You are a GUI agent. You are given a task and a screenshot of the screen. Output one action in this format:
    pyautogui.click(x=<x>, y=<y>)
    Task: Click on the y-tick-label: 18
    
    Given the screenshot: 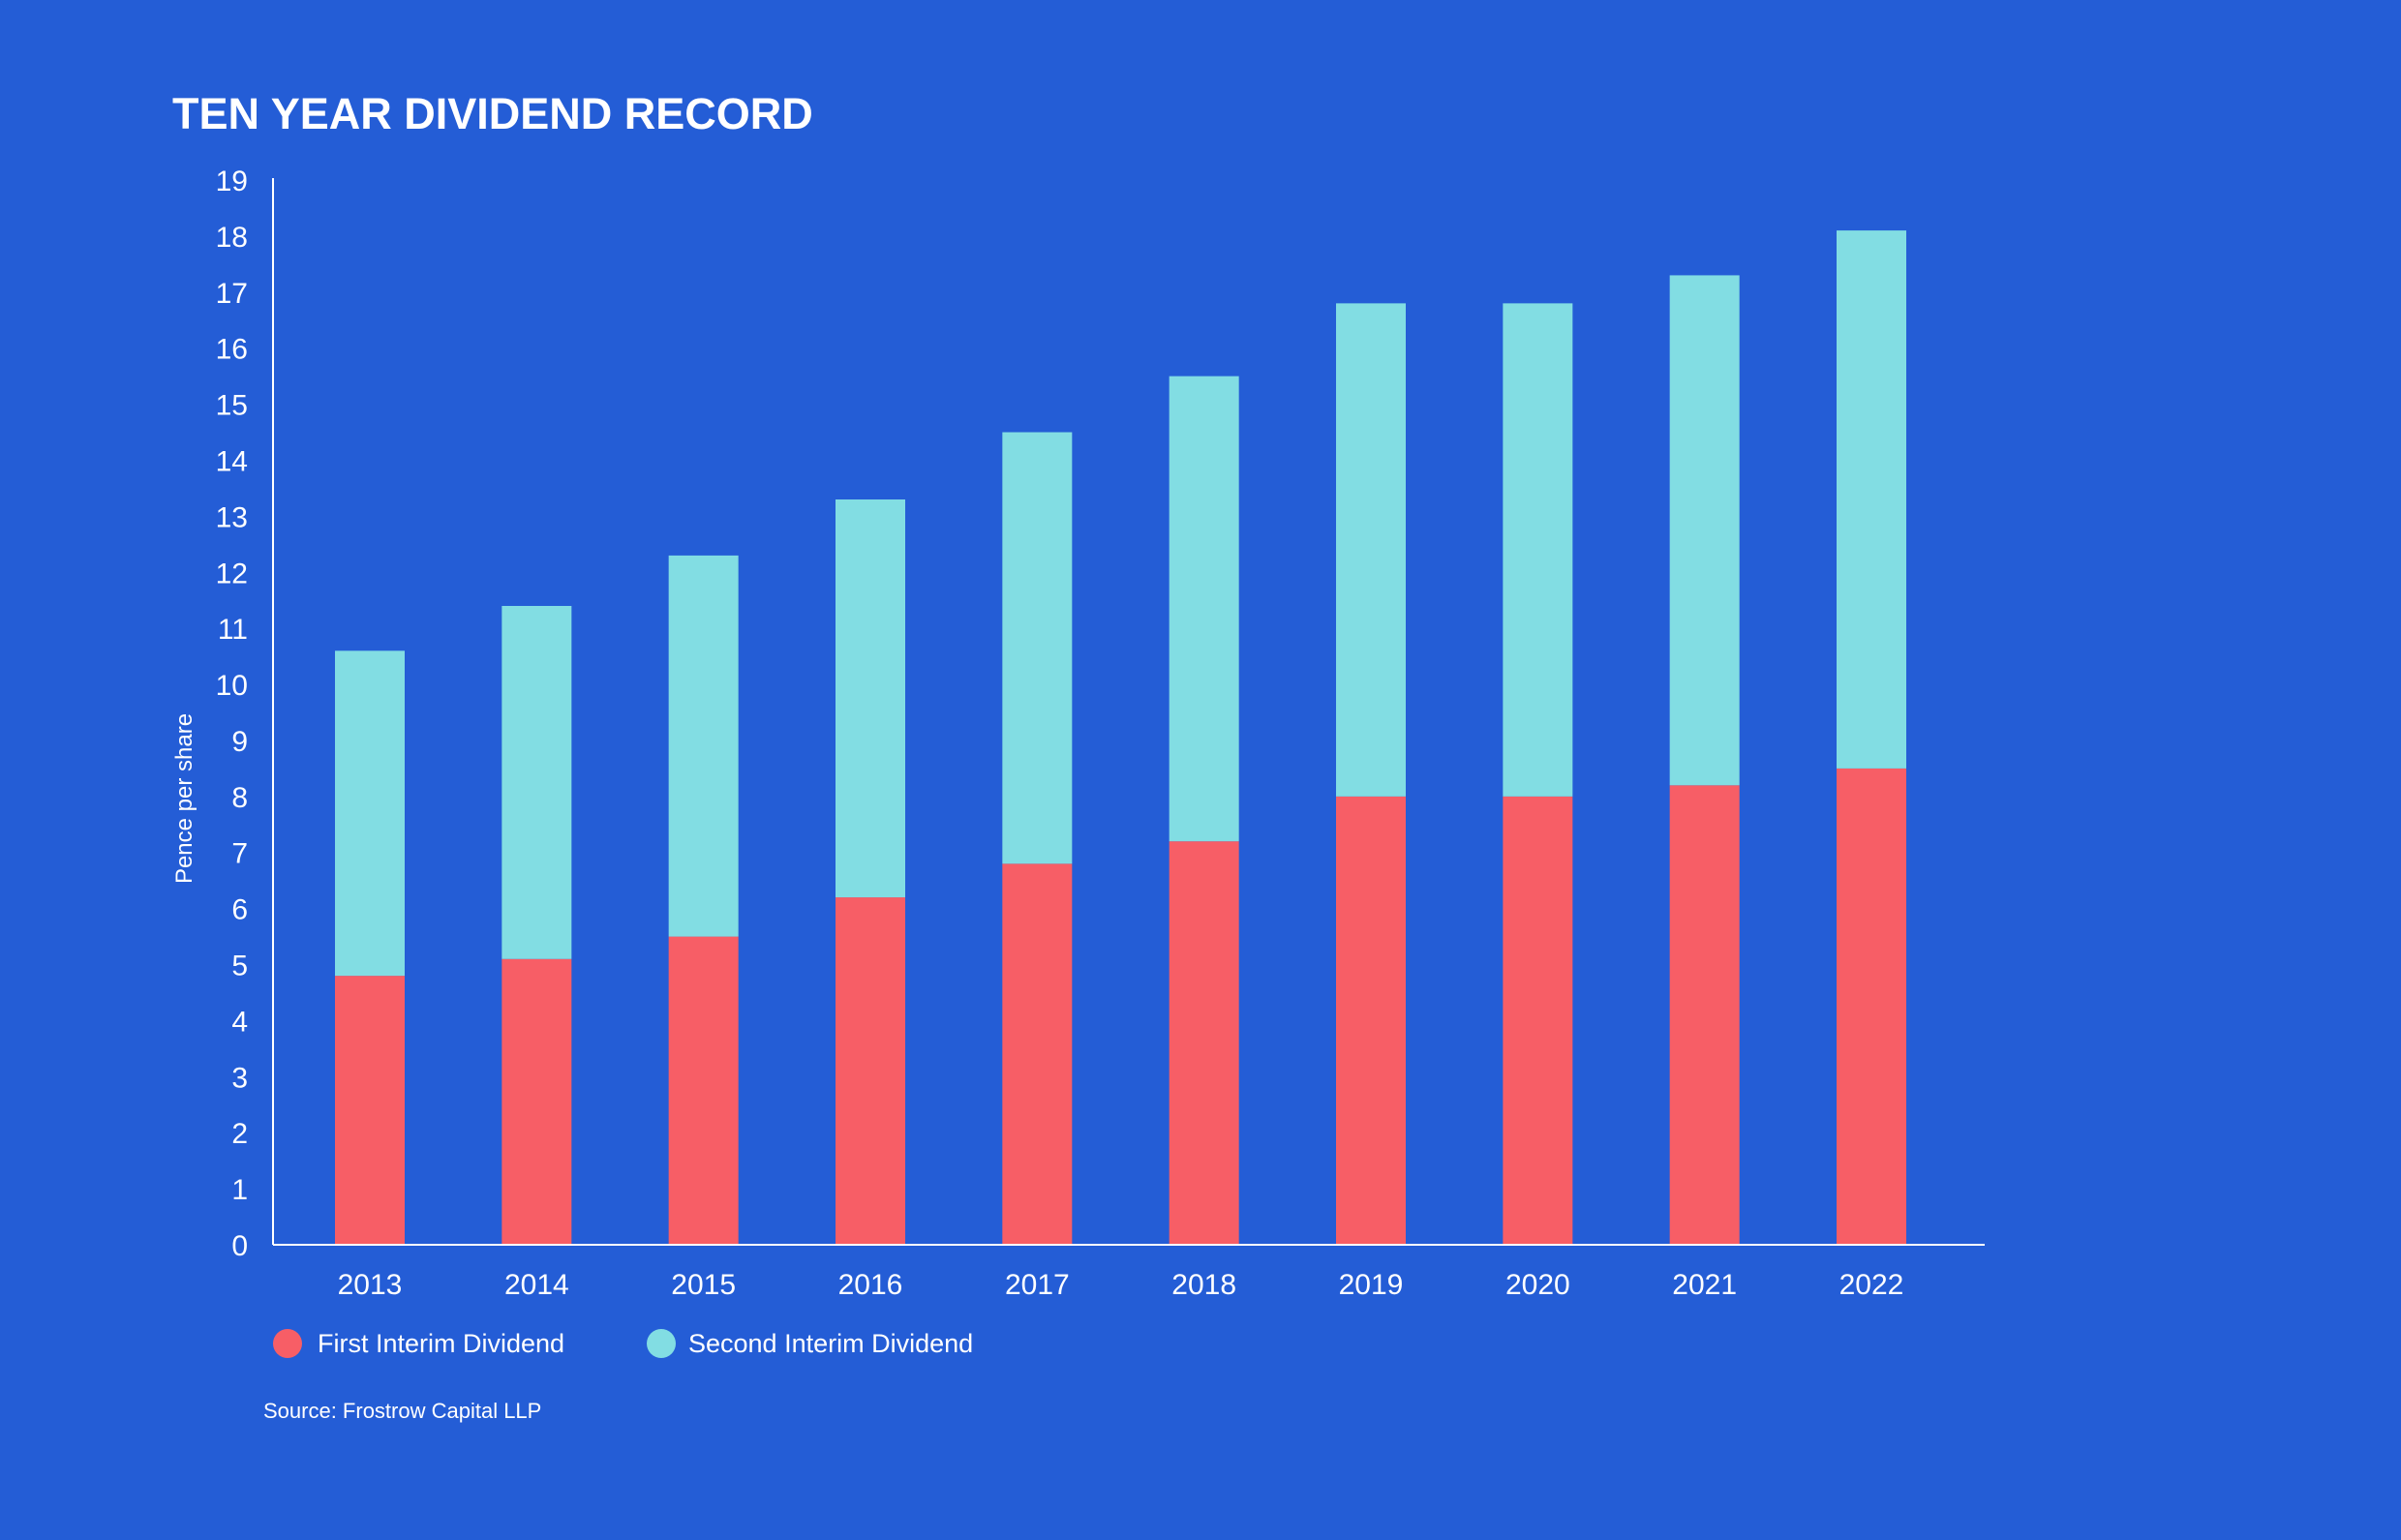 What is the action you would take?
    pyautogui.click(x=232, y=238)
    